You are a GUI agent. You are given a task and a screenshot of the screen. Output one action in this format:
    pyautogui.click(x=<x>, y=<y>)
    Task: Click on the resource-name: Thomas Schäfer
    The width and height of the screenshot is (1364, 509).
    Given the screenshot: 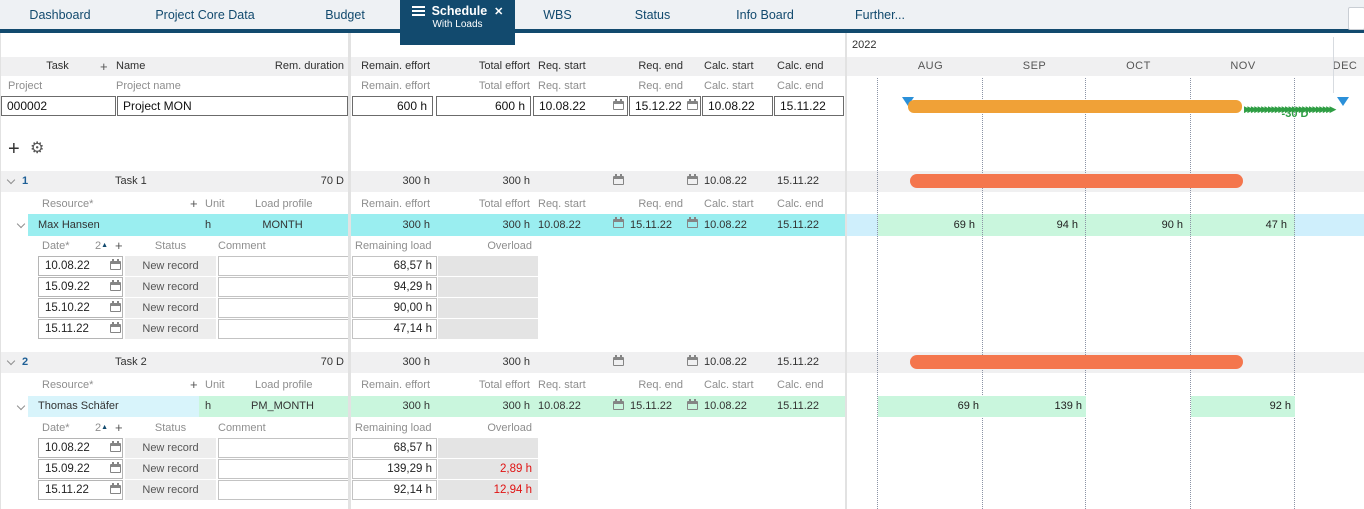 What is the action you would take?
    pyautogui.click(x=78, y=406)
    